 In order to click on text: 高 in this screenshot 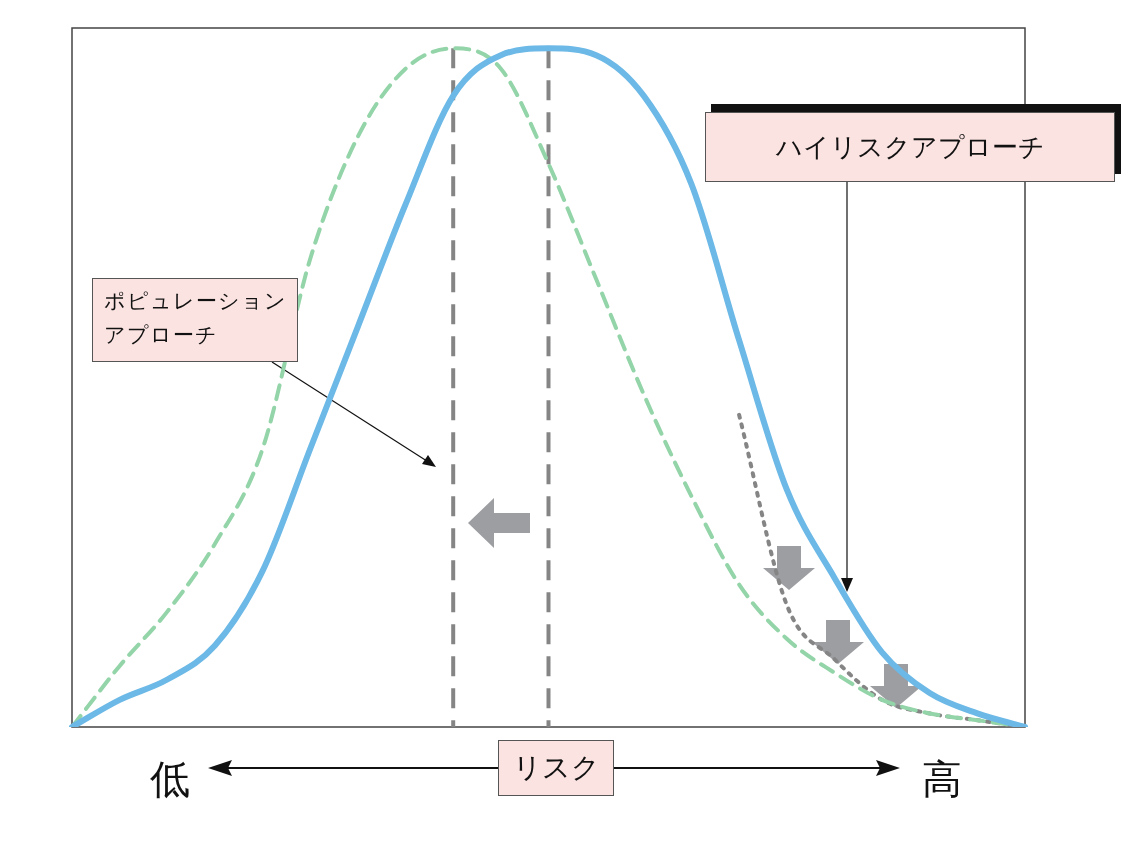, I will do `click(942, 779)`.